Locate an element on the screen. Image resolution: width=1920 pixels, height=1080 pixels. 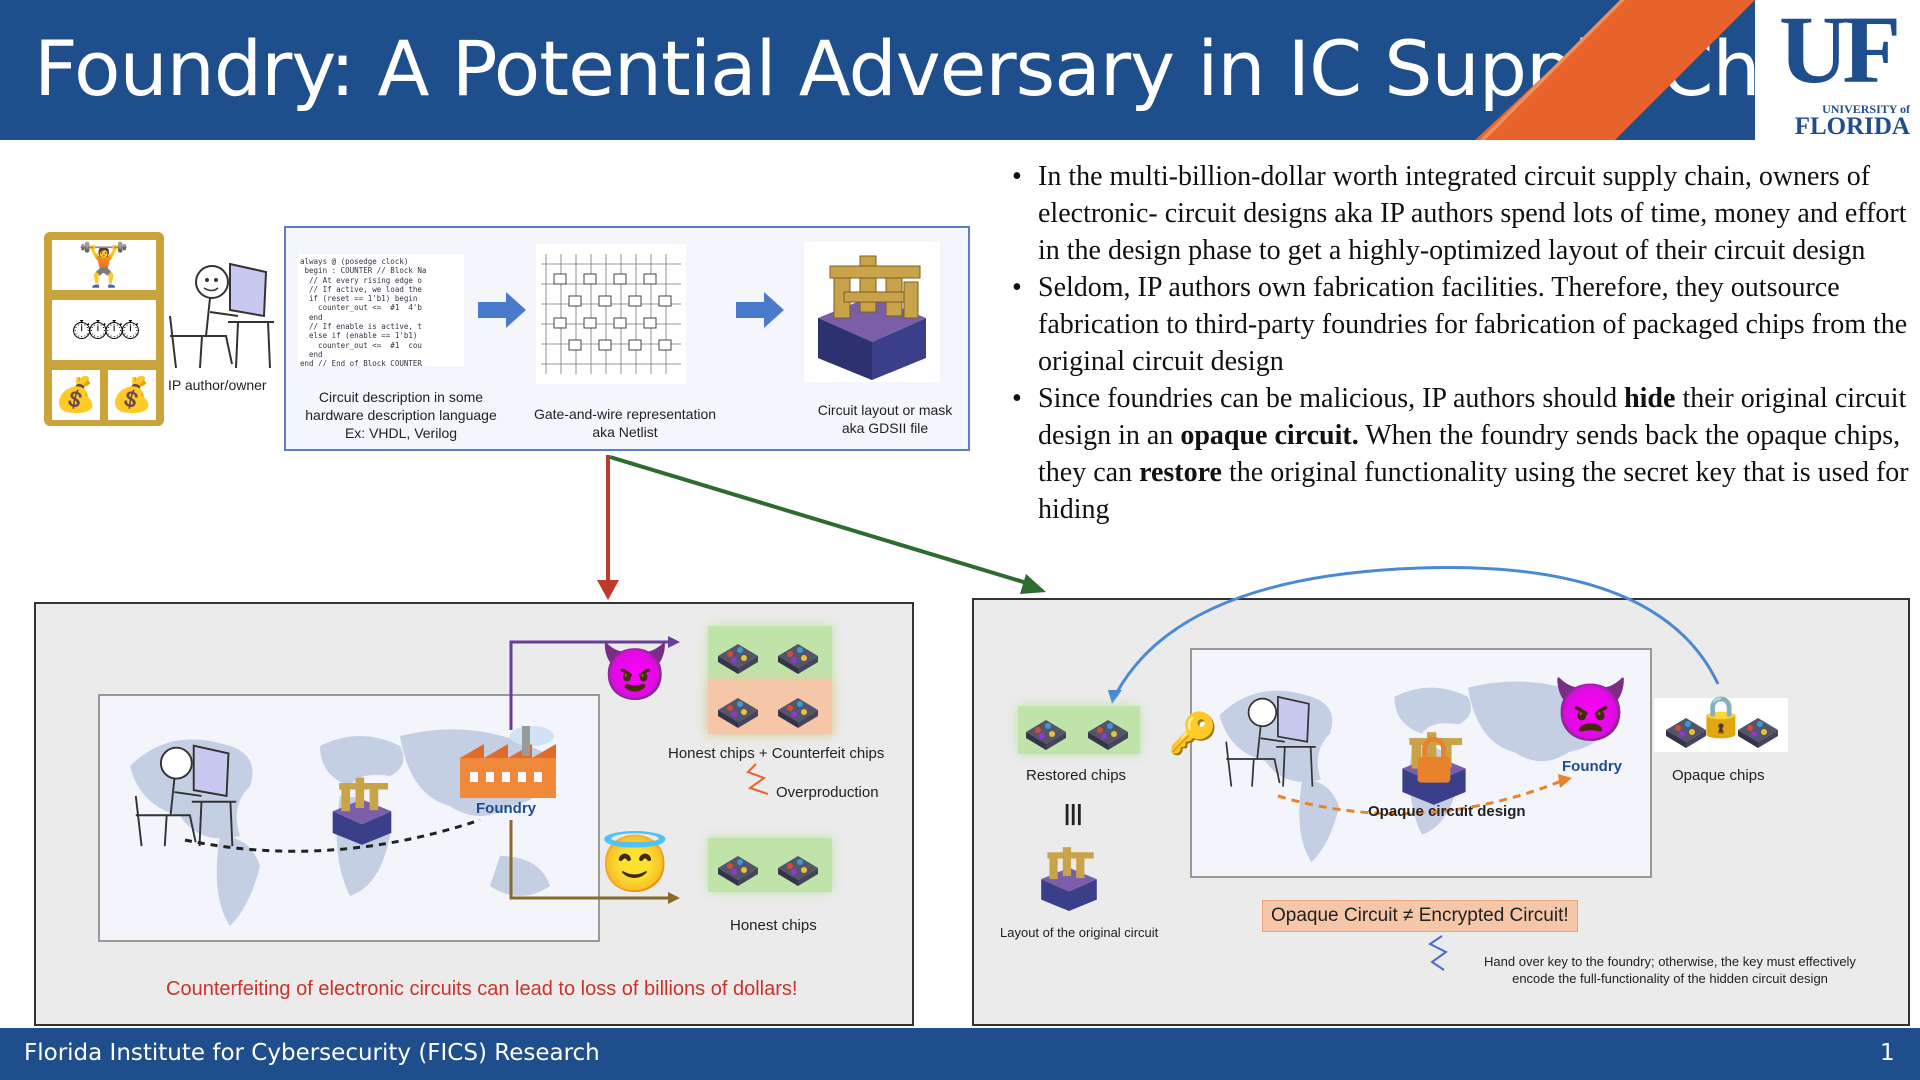
ip-author-icon-left is located at coordinates (185, 795).